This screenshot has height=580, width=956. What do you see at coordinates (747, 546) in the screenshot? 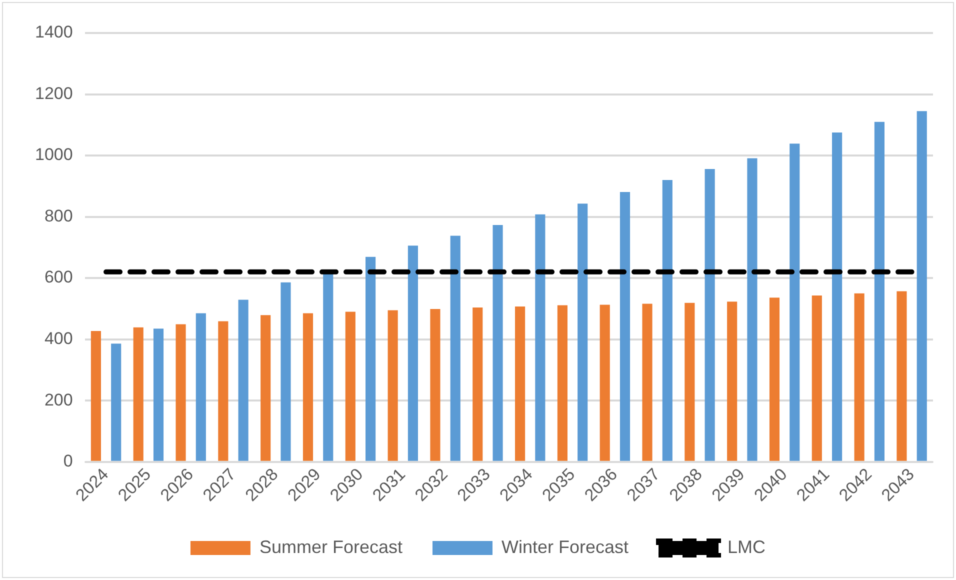
I see `legend-label: LMC` at bounding box center [747, 546].